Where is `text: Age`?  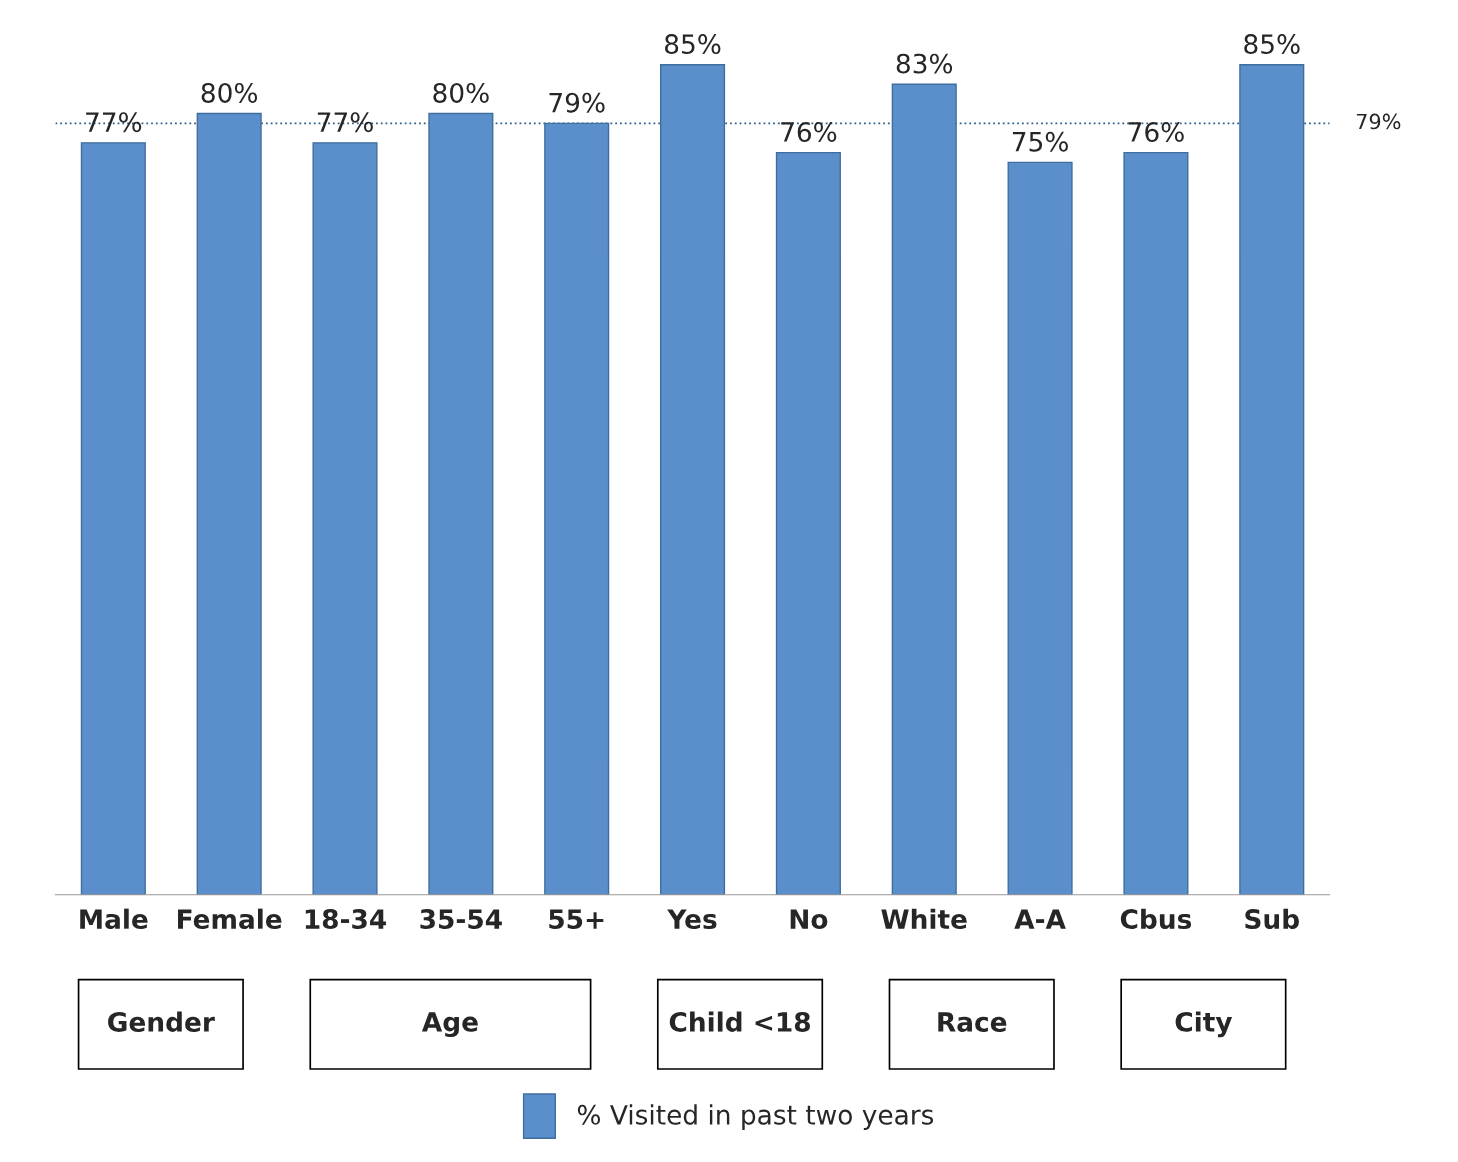 text: Age is located at coordinates (449, 1025).